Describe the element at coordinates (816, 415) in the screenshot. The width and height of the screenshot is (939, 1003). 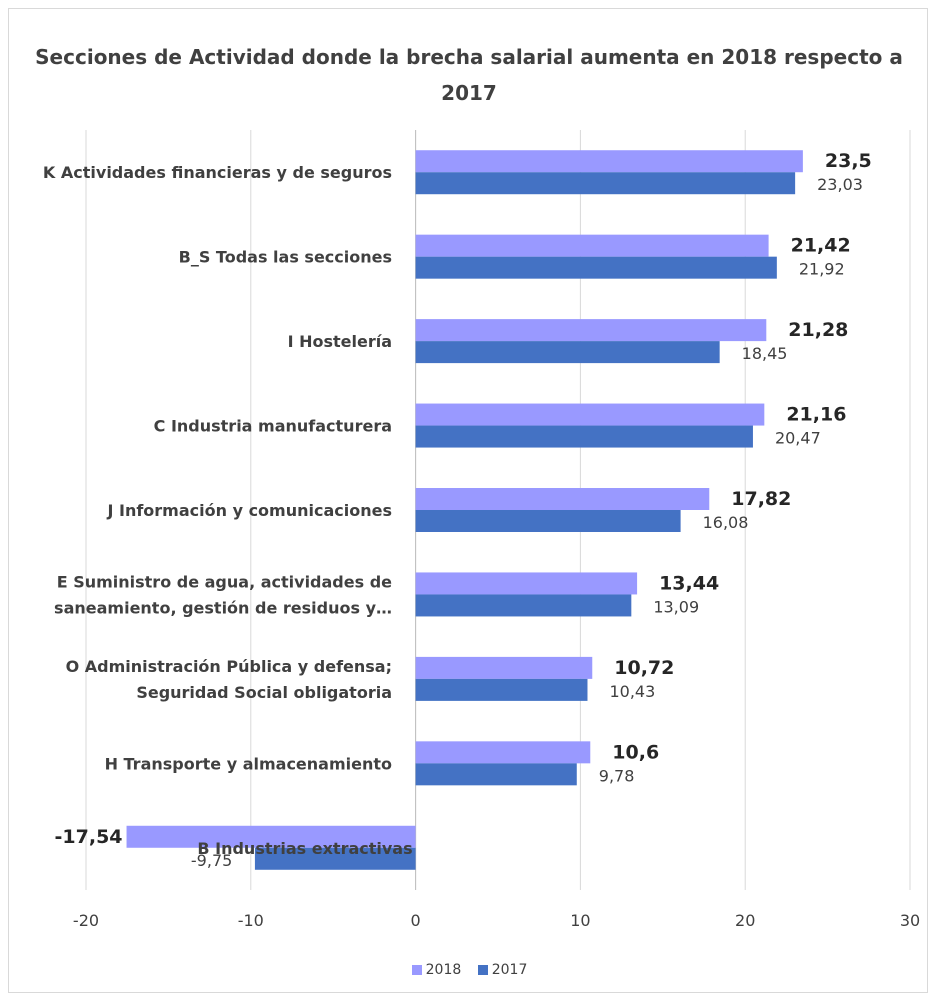
I see `data-label-2018: 21,16` at that location.